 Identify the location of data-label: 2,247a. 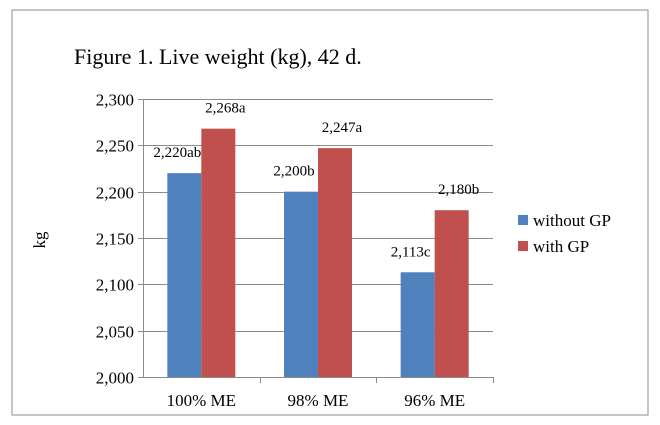
(342, 128).